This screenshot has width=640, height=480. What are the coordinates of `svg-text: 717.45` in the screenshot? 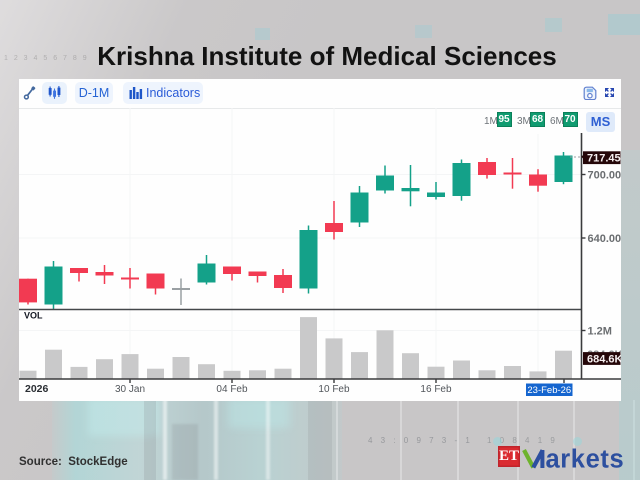 It's located at (604, 159).